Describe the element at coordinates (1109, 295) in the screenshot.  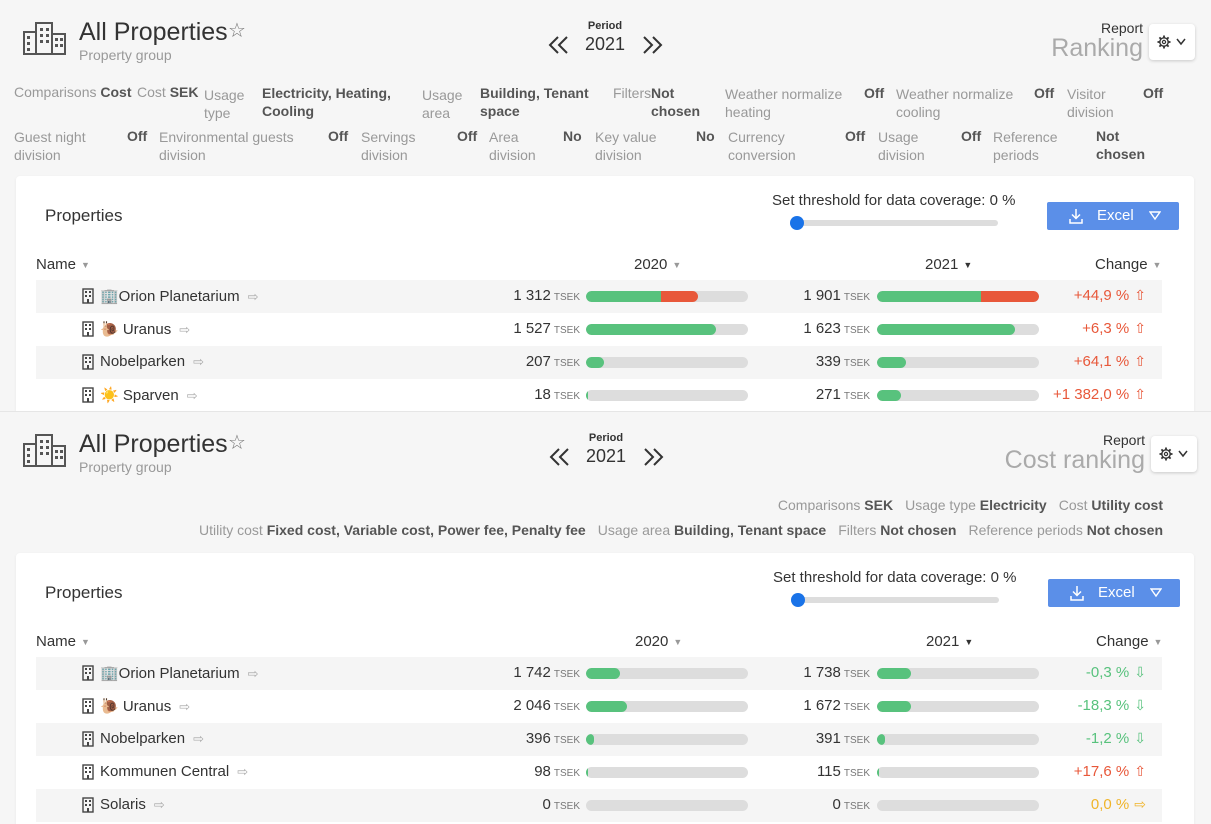
I see `change-value: +44,9 % ⇧` at that location.